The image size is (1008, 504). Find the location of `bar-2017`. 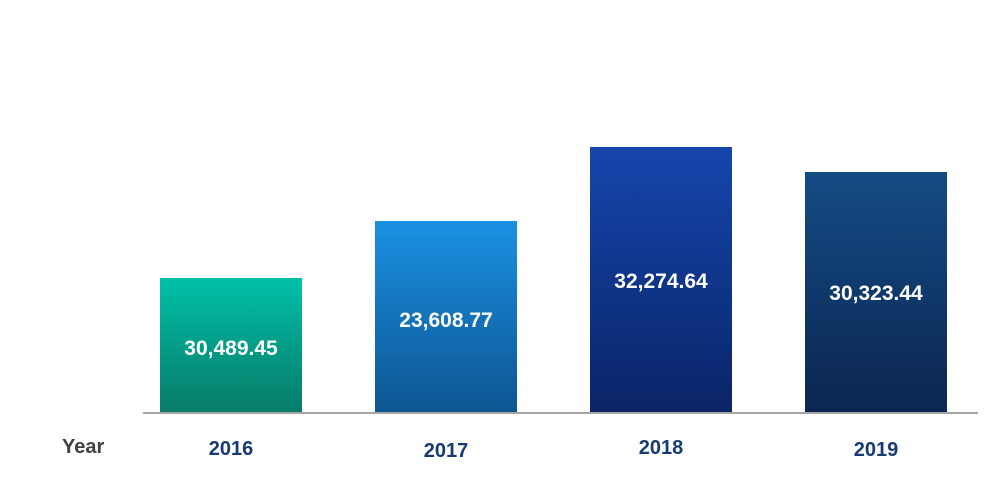

bar-2017 is located at coordinates (446, 317).